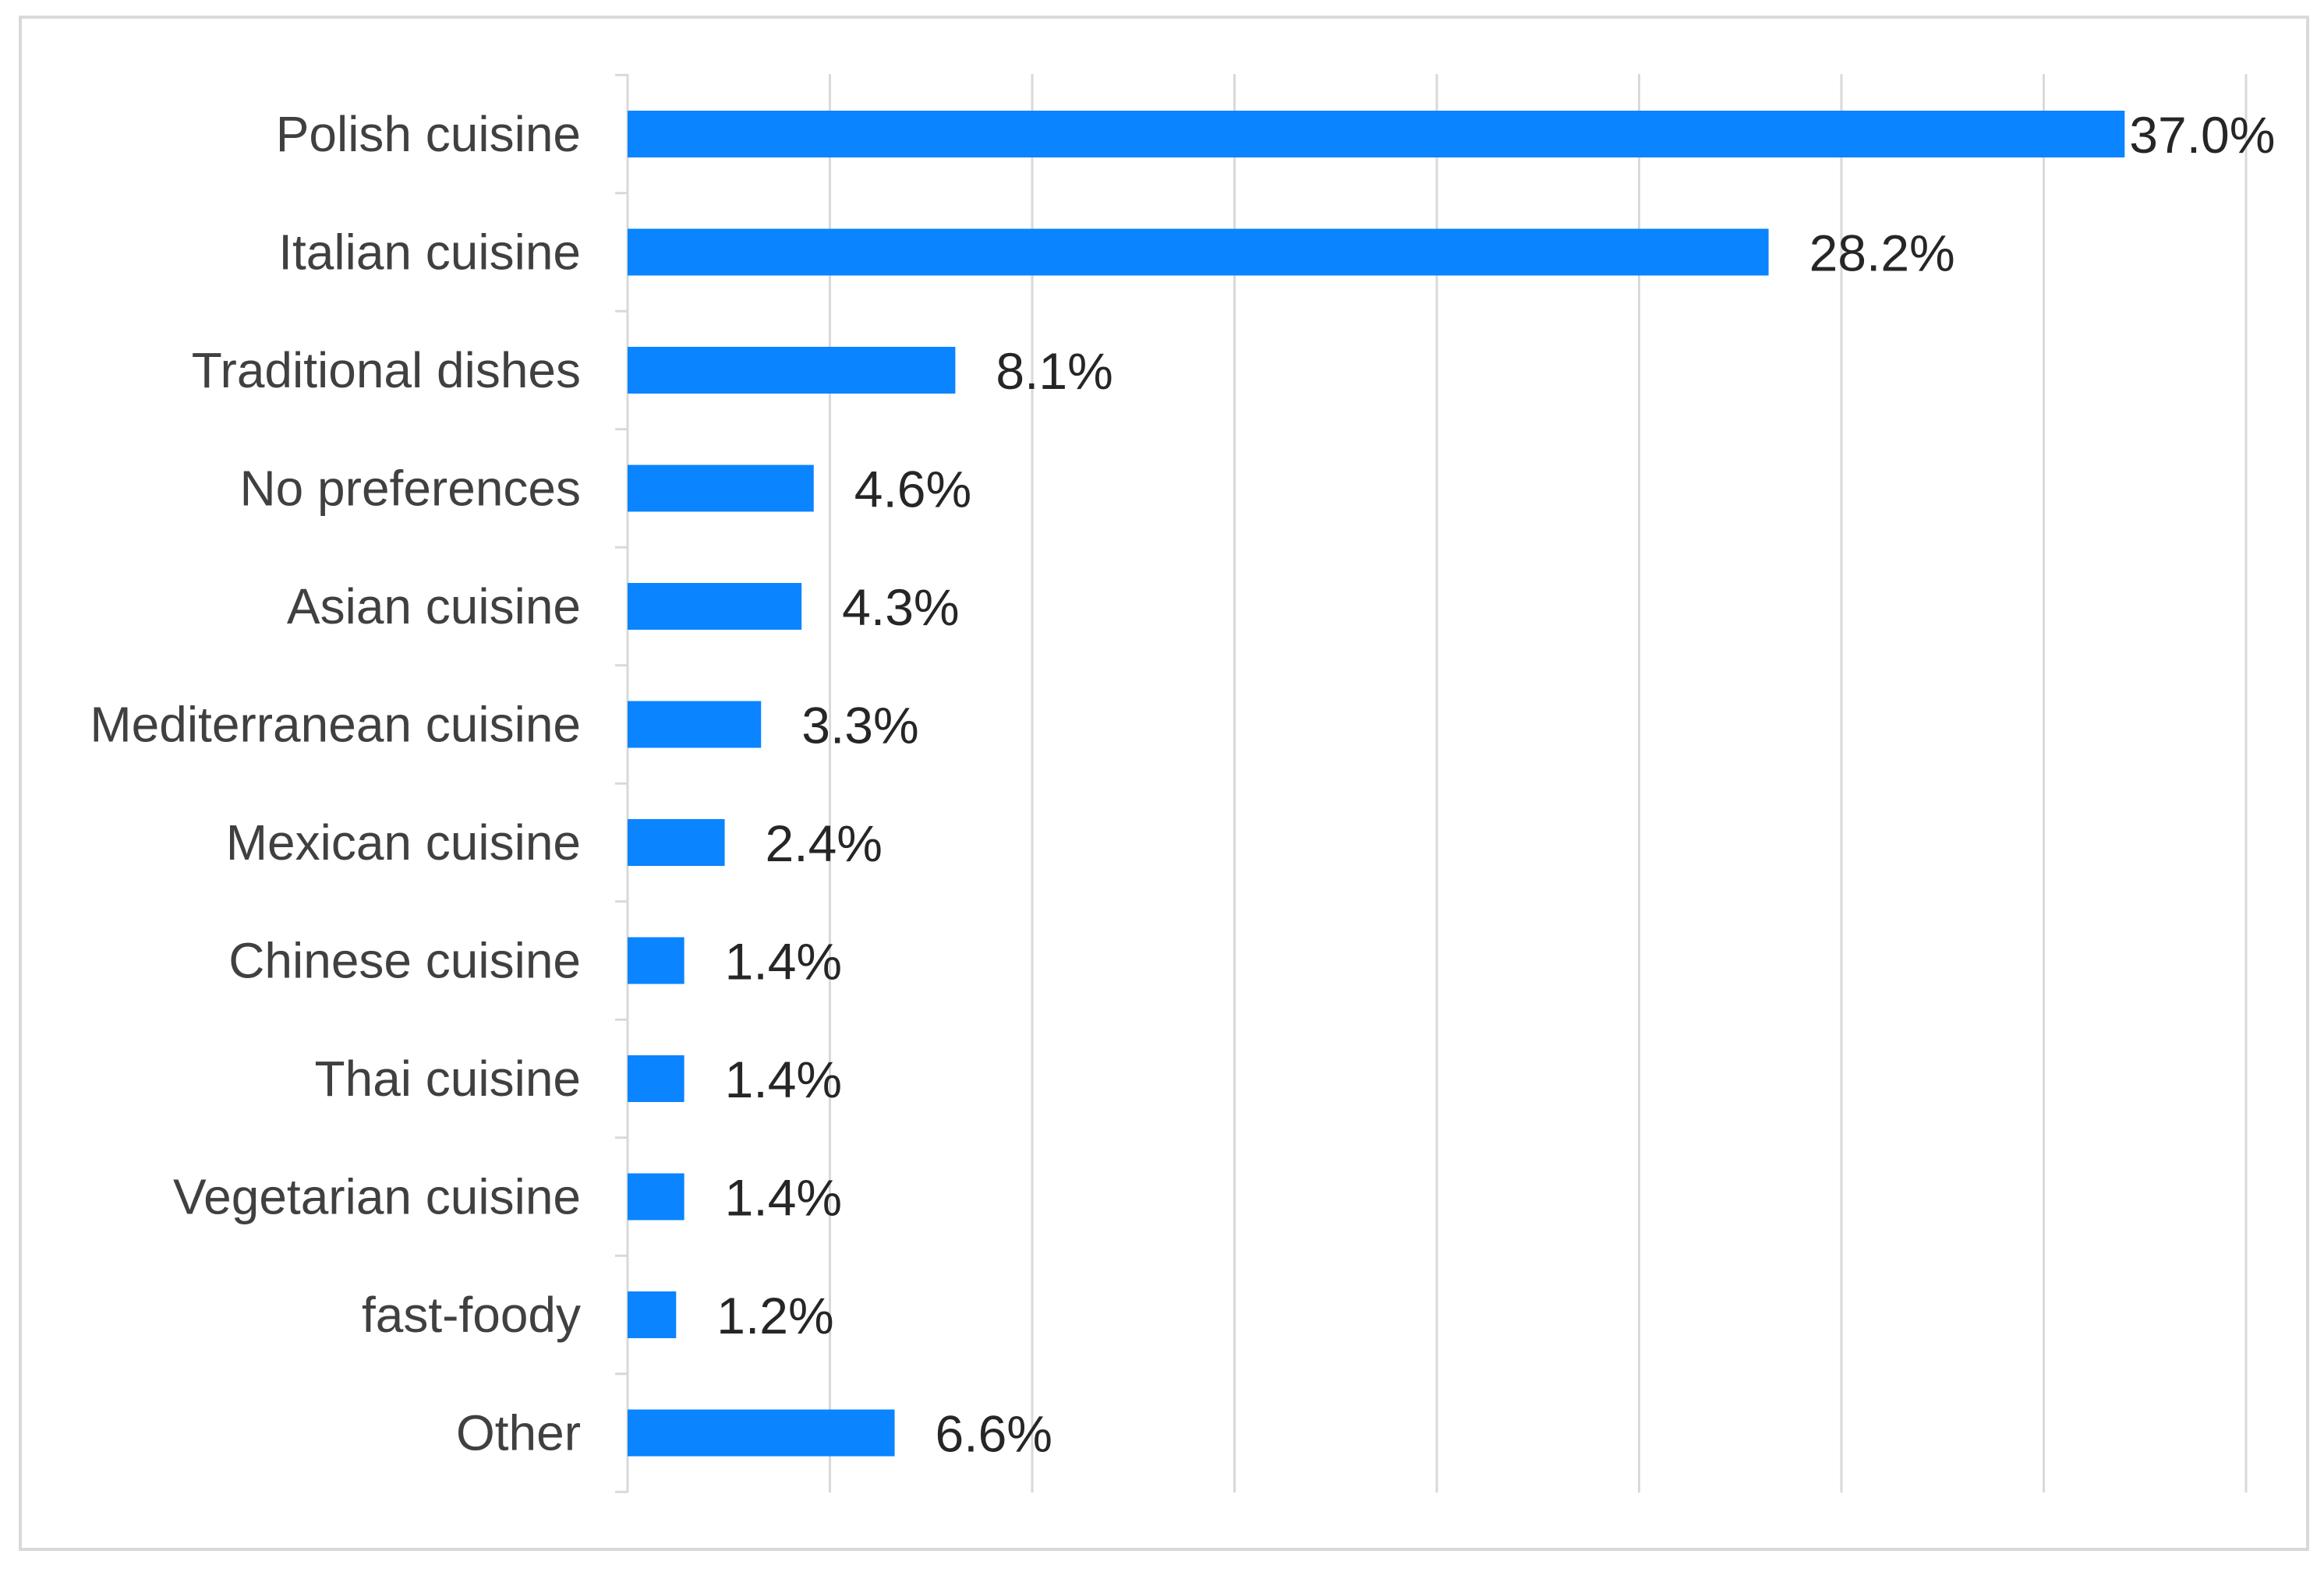  What do you see at coordinates (335, 725) in the screenshot?
I see `category-label: Mediterranean cuisine` at bounding box center [335, 725].